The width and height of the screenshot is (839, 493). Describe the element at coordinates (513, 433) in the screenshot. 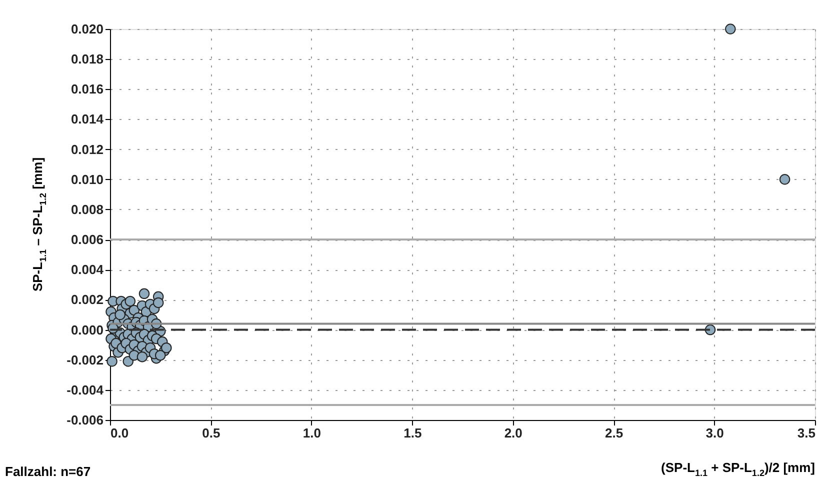

I see `x-tick-label: 2.0` at that location.